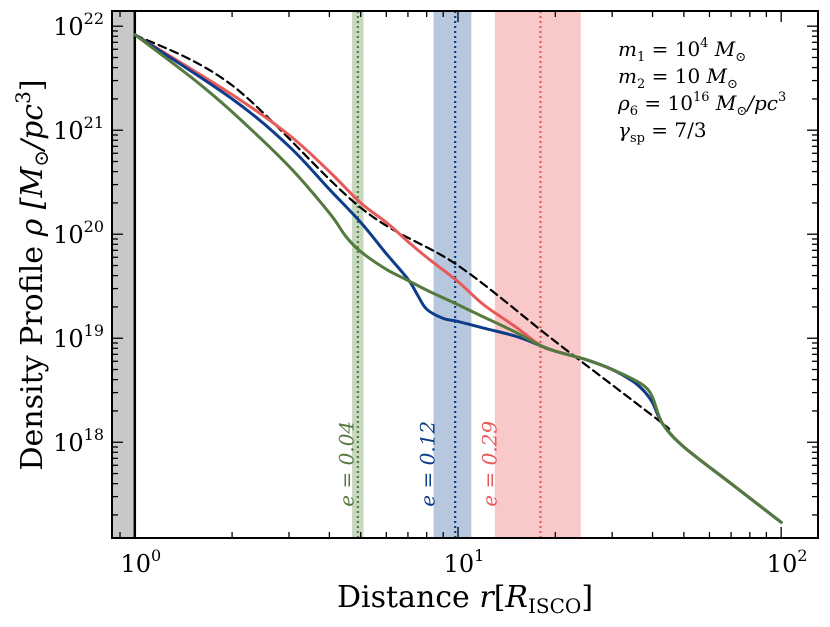 The image size is (830, 627). What do you see at coordinates (452, 274) in the screenshot?
I see `e-0.12-band` at bounding box center [452, 274].